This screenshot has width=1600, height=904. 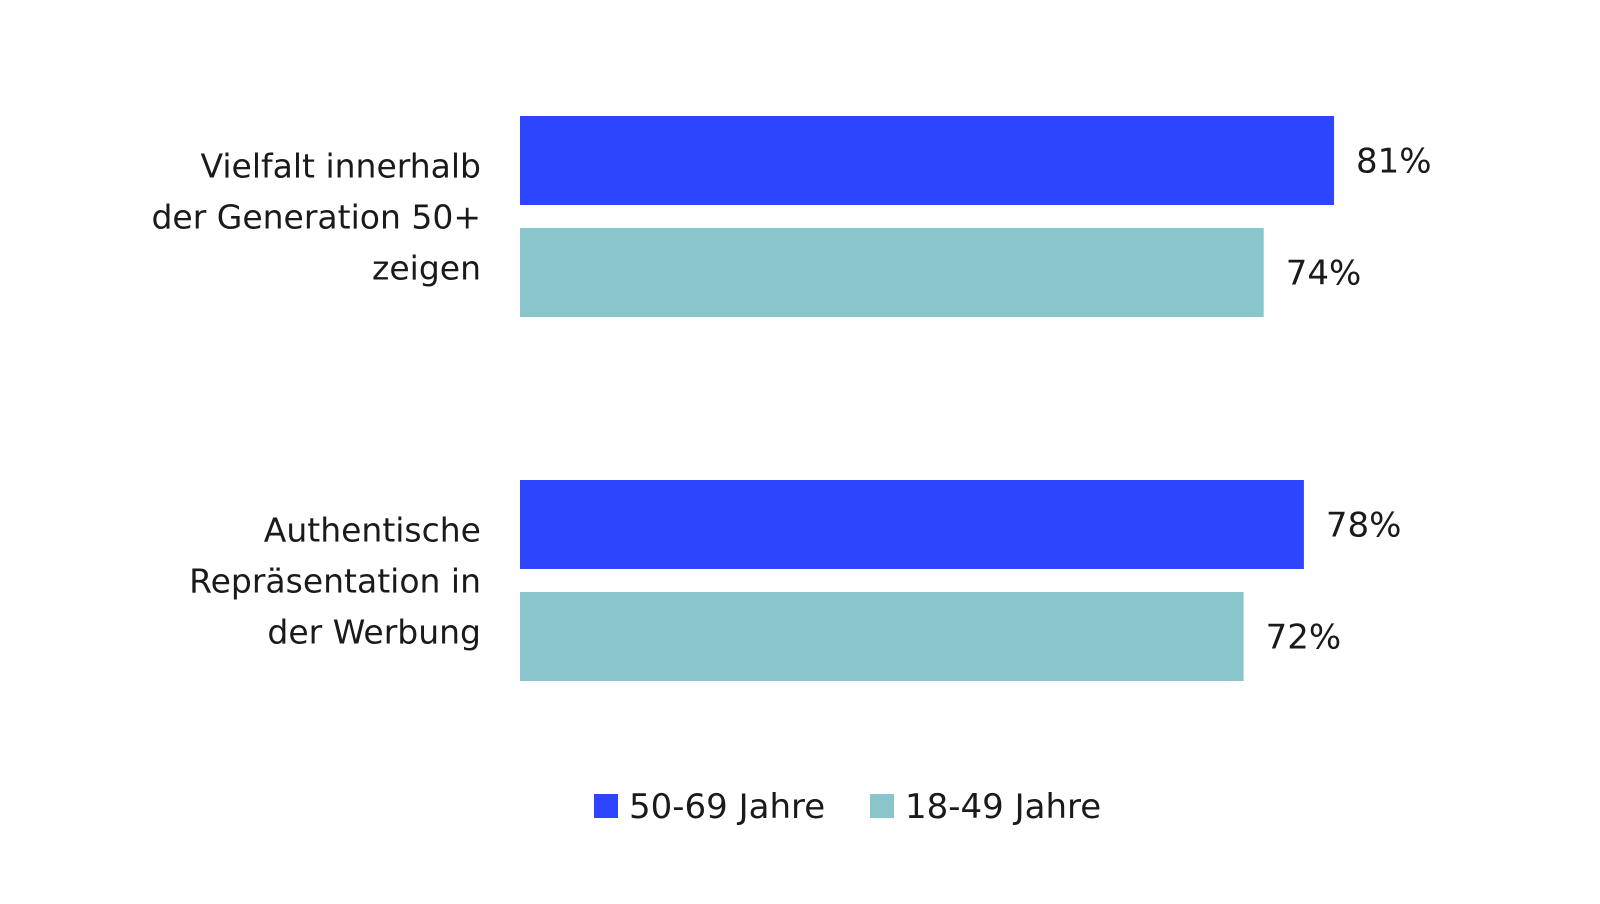 I want to click on category-label-line: der Generation 50+, so click(x=316, y=217).